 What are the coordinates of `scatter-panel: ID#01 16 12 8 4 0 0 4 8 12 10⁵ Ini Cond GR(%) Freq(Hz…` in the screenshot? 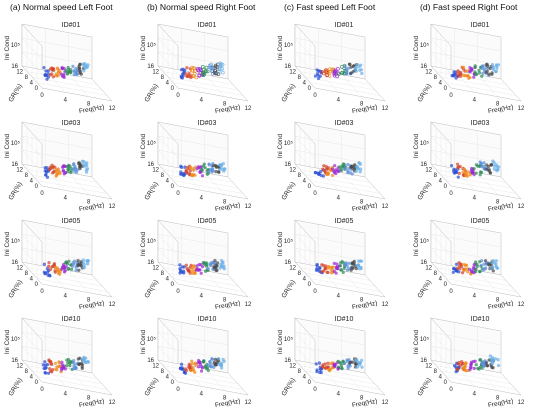 It's located at (71, 67).